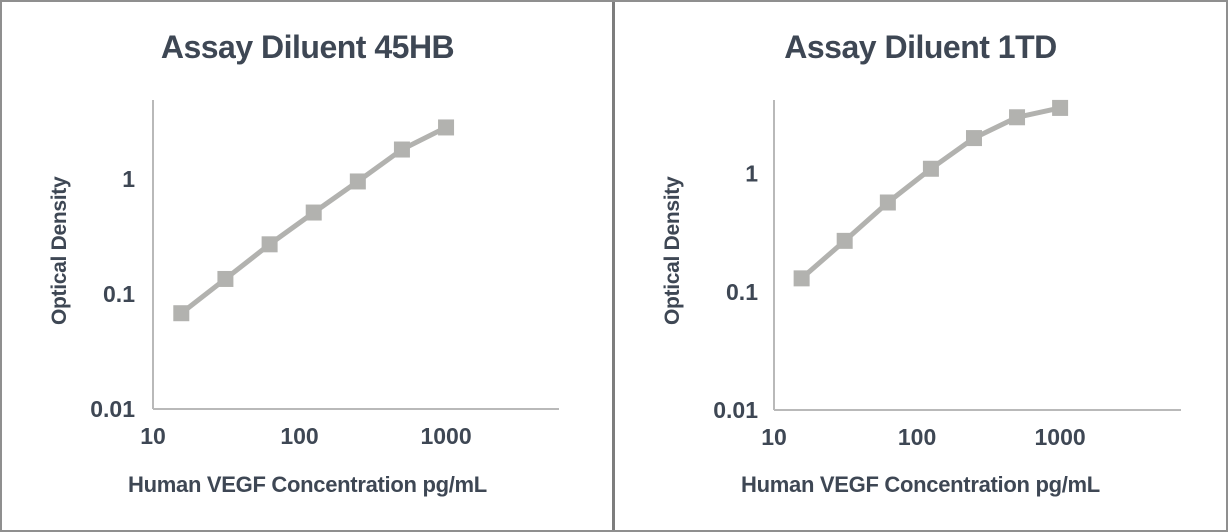 The height and width of the screenshot is (532, 1228). I want to click on chart-title-45hb: Assay Diluent 45HB, so click(307, 47).